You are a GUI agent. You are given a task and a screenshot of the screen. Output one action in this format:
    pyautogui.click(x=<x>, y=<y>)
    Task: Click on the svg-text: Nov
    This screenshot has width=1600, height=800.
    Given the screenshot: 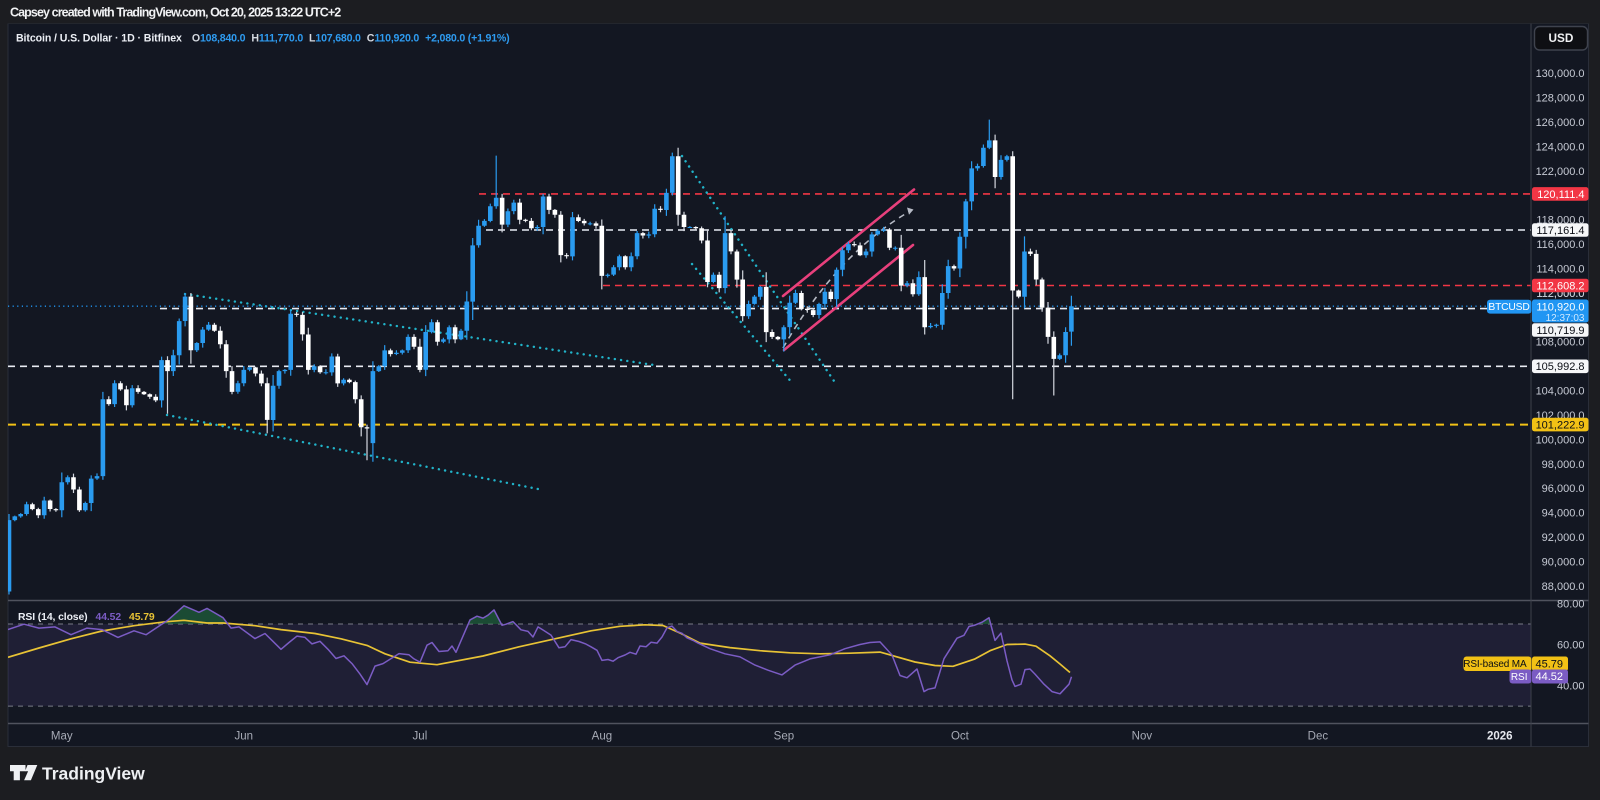 What is the action you would take?
    pyautogui.click(x=1142, y=737)
    